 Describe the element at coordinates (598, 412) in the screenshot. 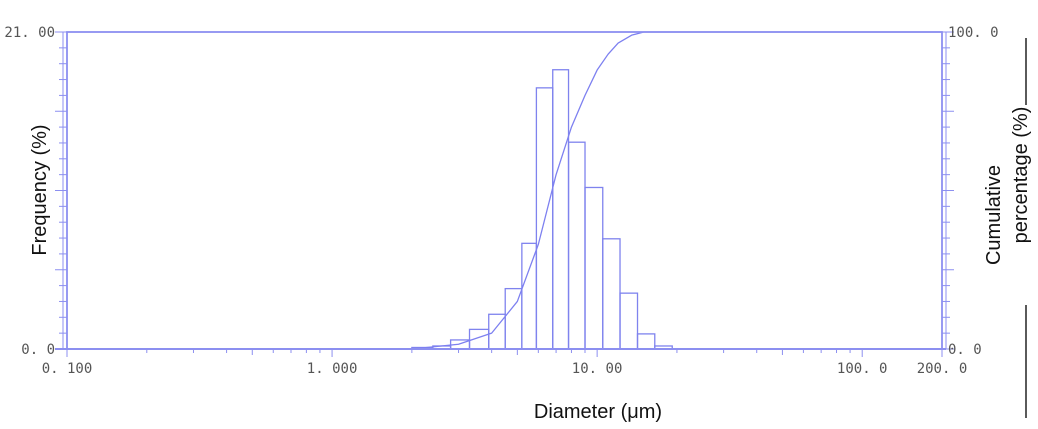

I see `x-axis-title: Diameter (μm)` at that location.